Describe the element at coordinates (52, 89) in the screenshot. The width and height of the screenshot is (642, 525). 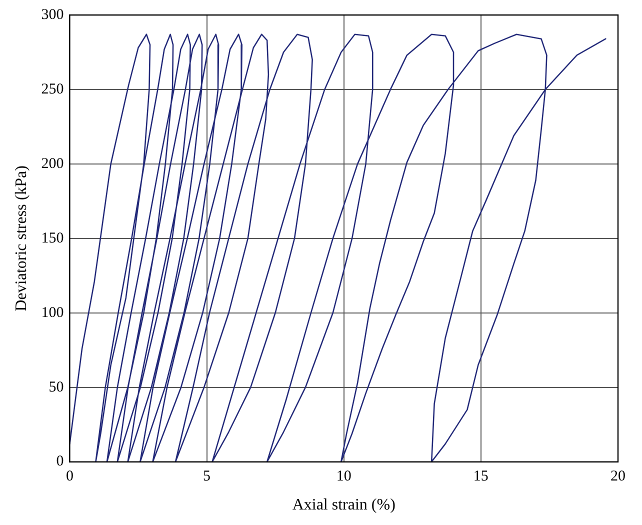
I see `y-tick-label: 250` at that location.